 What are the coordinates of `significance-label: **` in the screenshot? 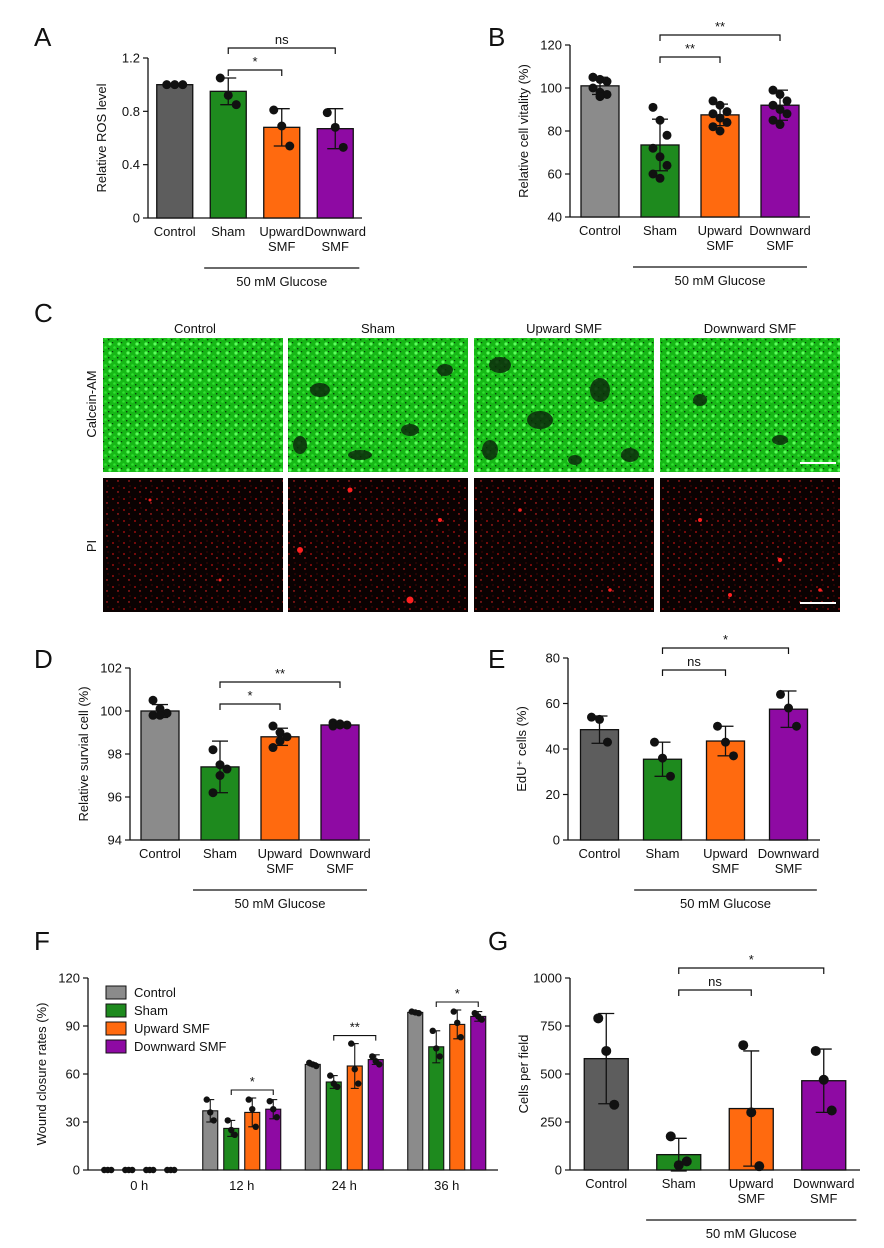 It's located at (690, 48).